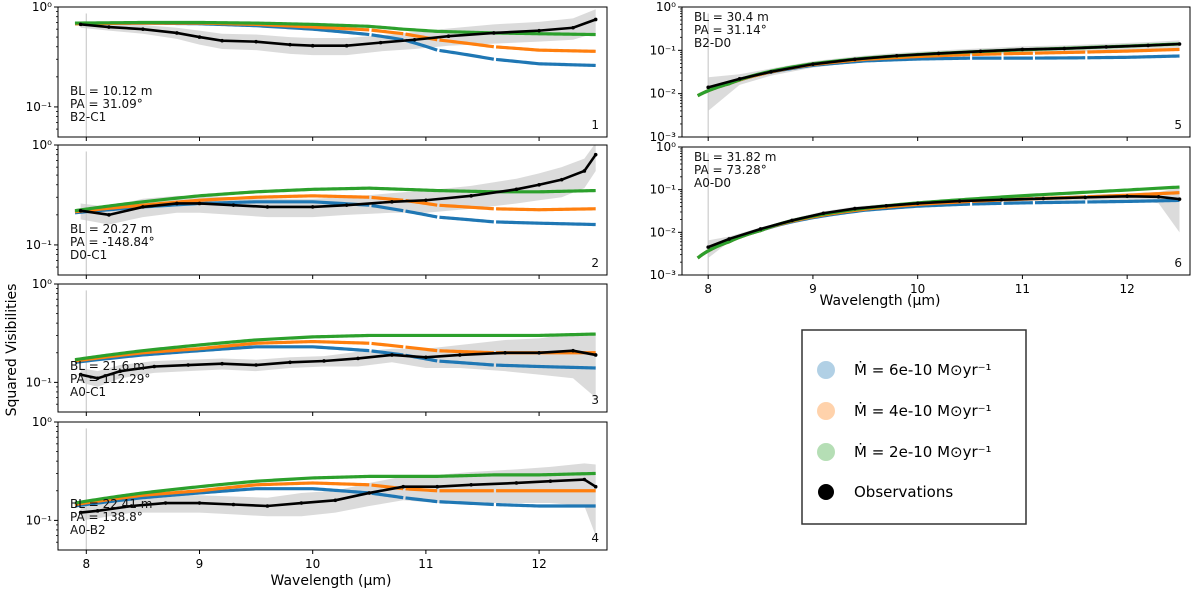  Describe the element at coordinates (88, 117) in the screenshot. I see `baseline-annotation: B2-C1` at that location.